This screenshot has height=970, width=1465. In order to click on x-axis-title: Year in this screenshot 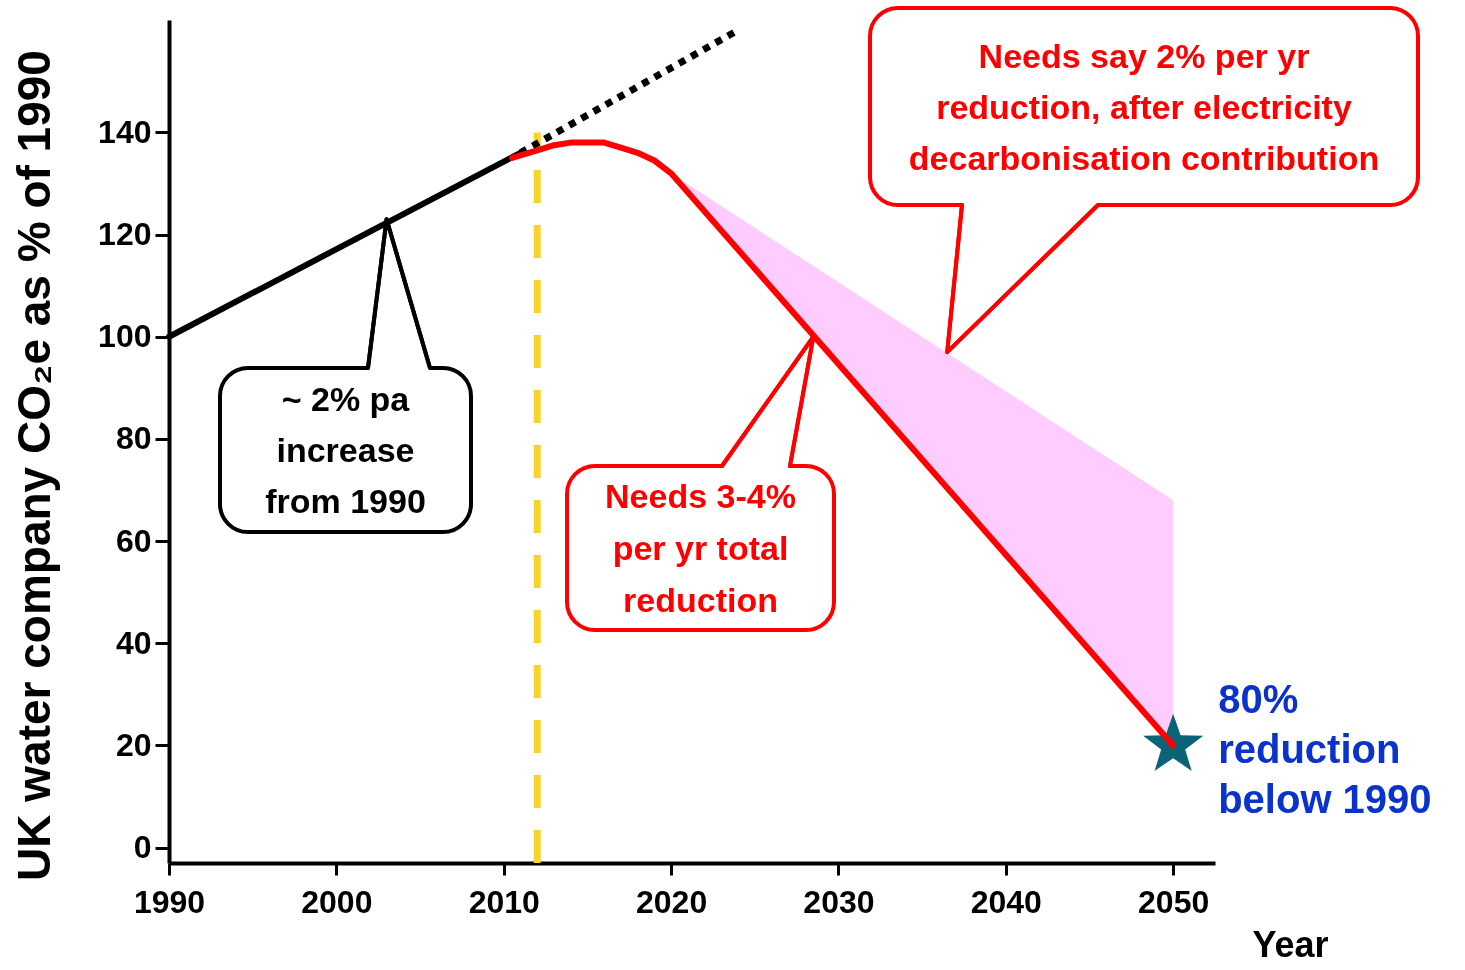, I will do `click(1290, 944)`.